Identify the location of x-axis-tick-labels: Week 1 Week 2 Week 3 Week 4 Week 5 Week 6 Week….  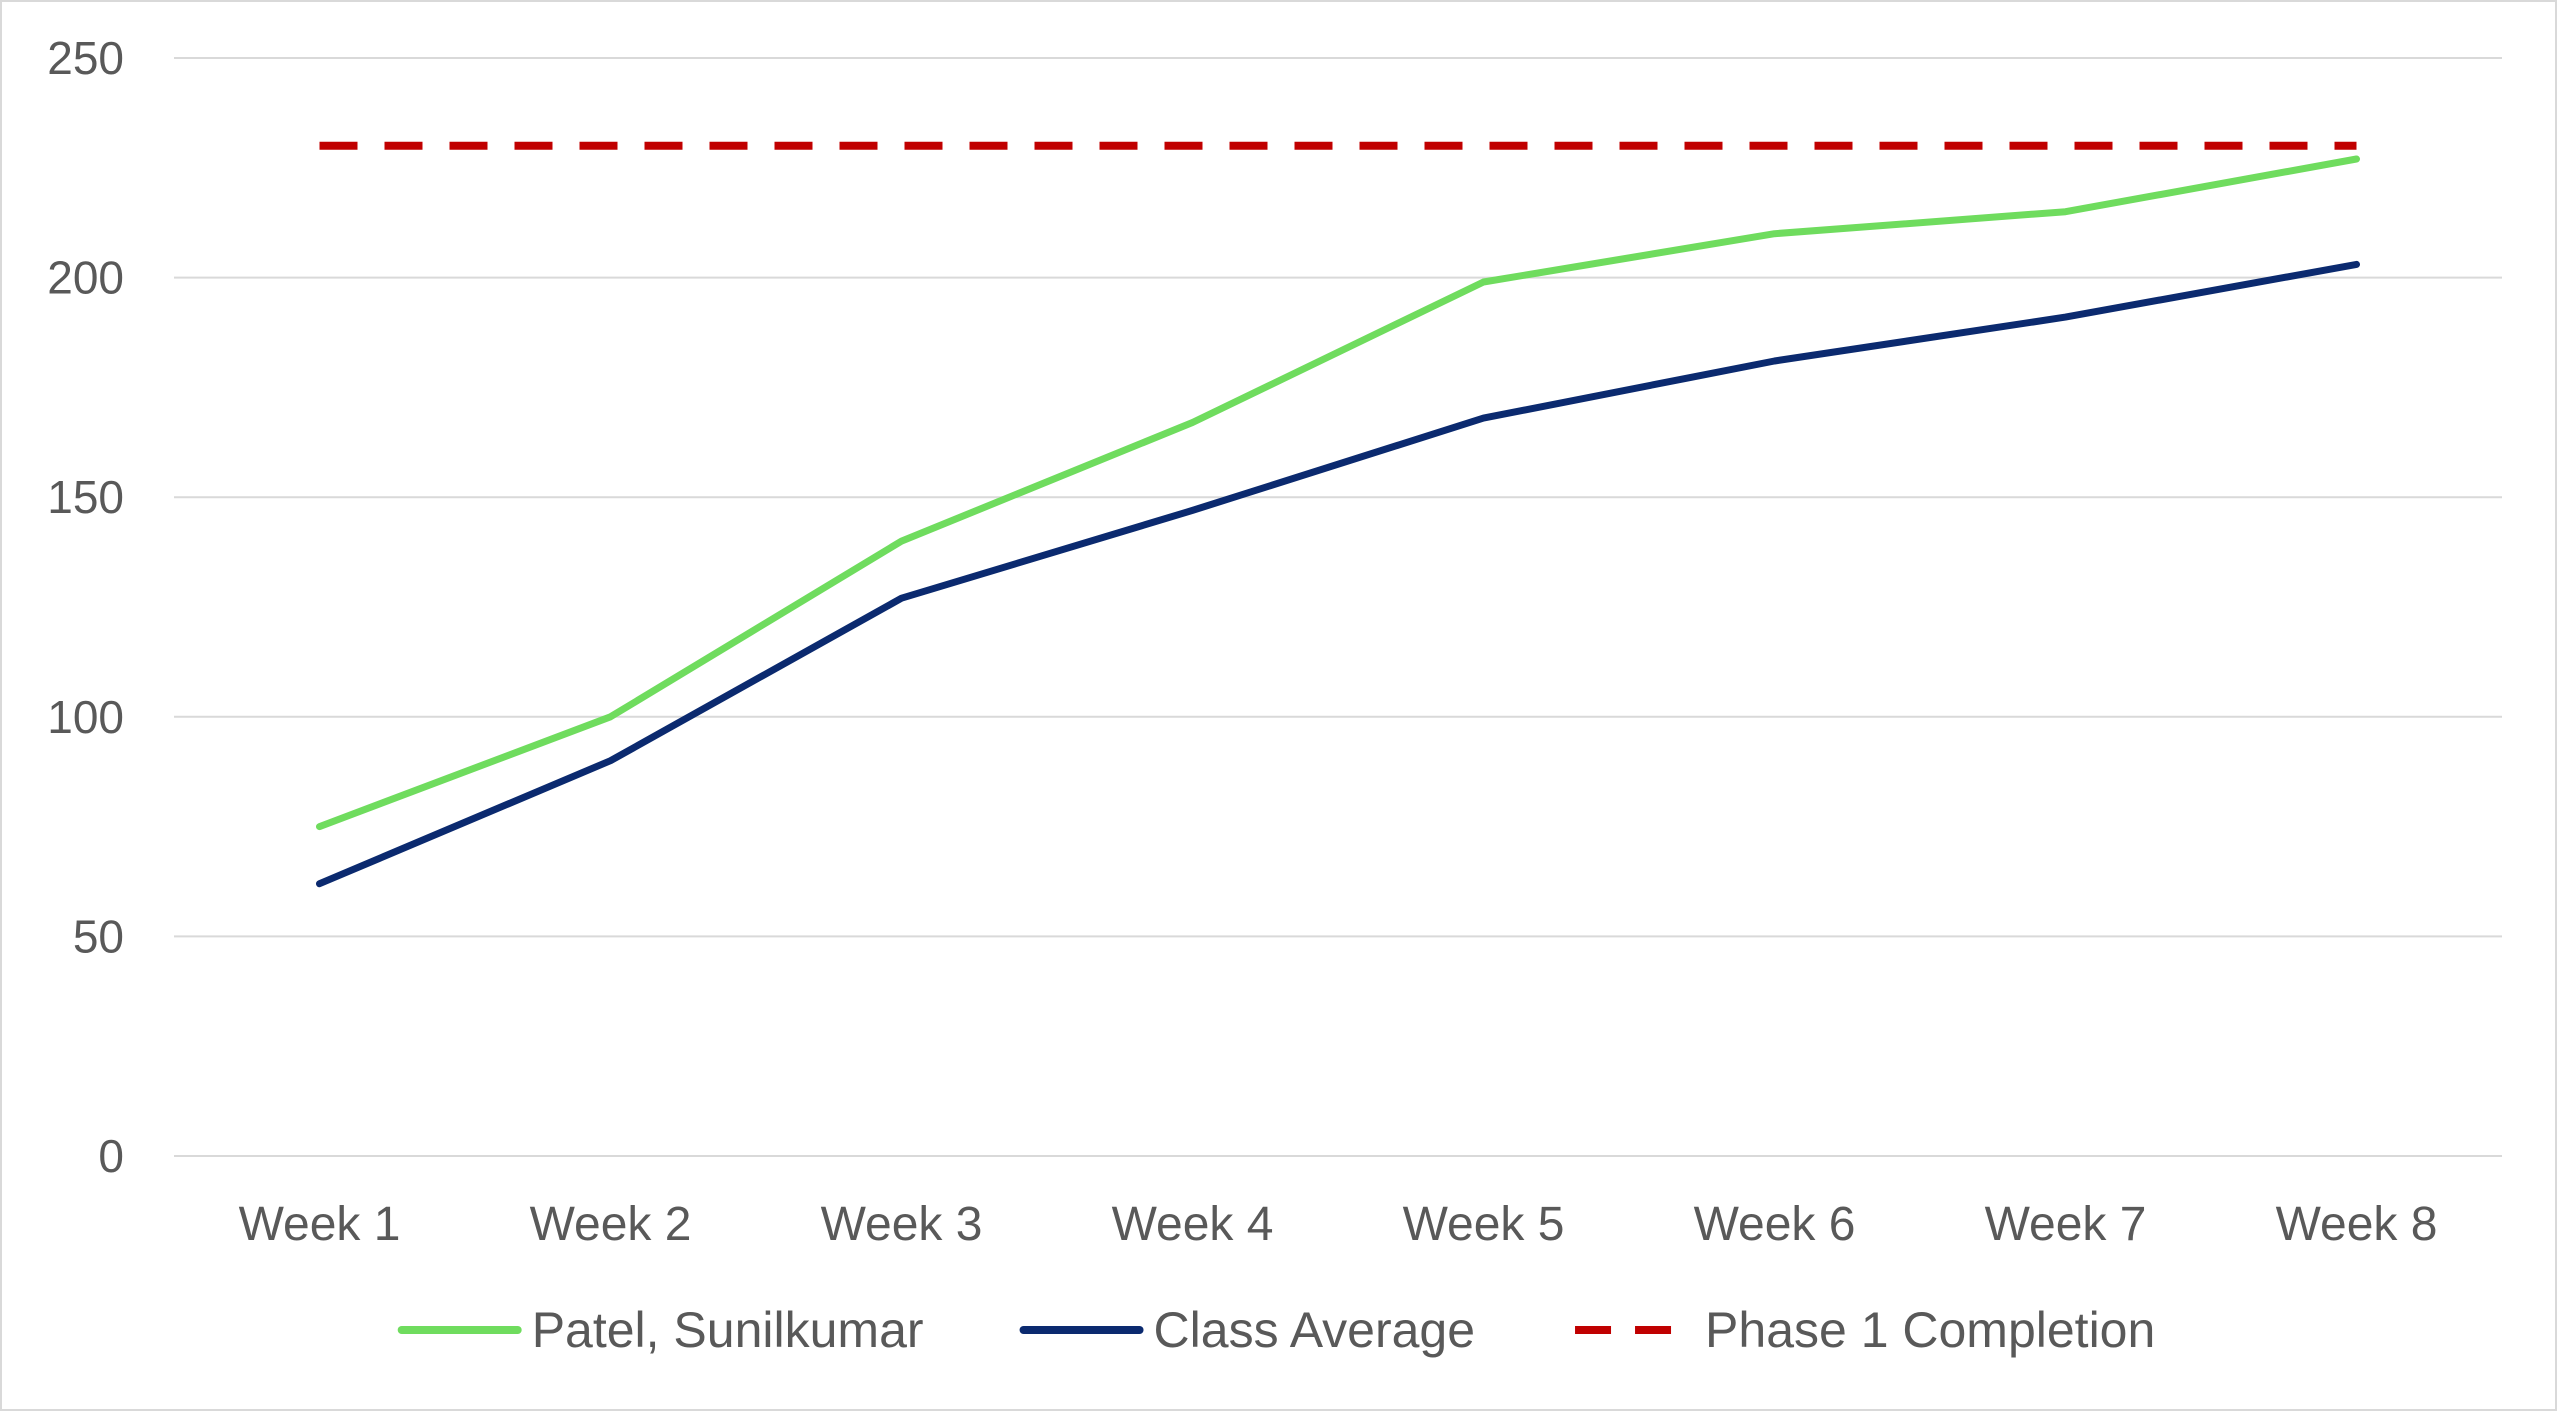
(1338, 1224).